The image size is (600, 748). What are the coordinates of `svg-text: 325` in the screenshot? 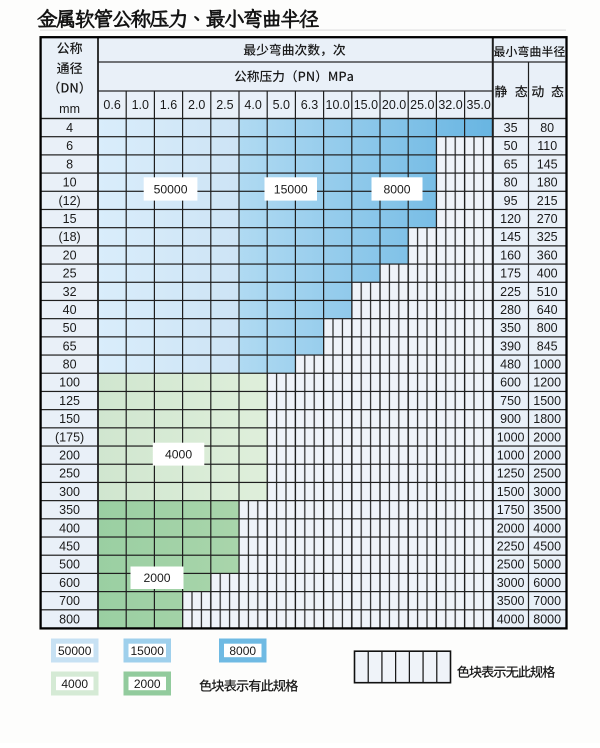 It's located at (547, 237).